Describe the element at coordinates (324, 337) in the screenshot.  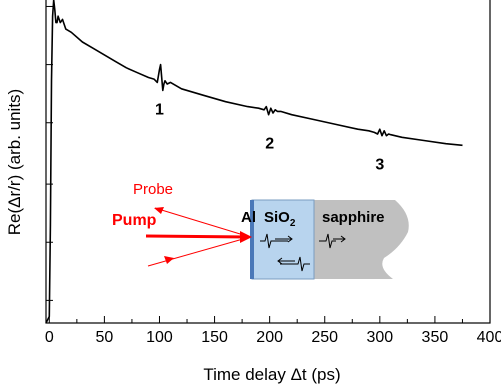
I see `x-tick-label: 250` at that location.